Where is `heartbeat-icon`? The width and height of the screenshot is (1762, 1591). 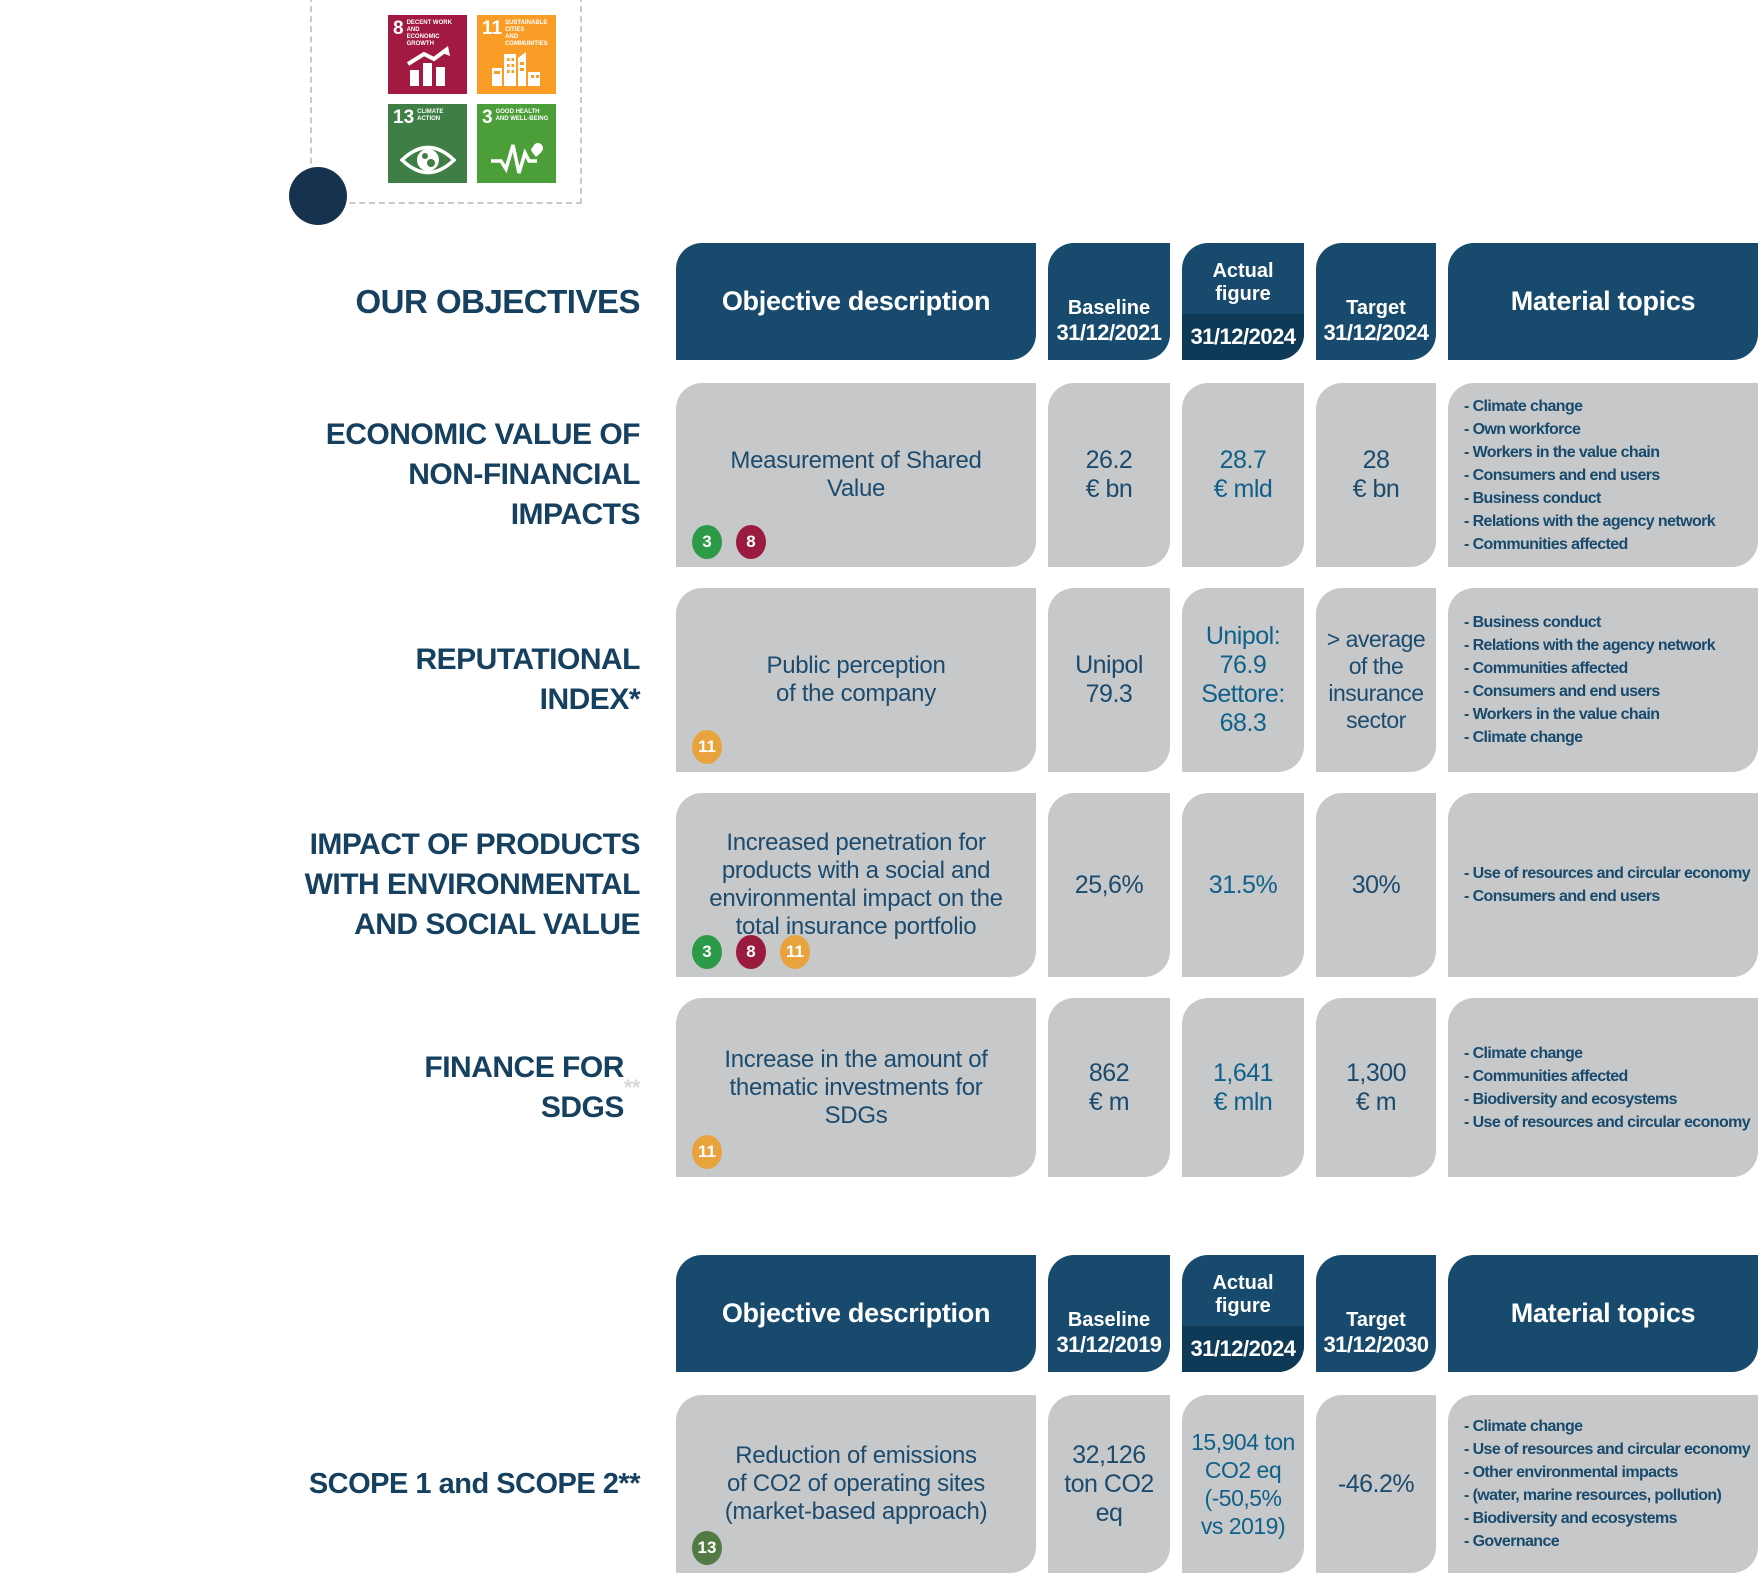
heartbeat-icon is located at coordinates (516, 158).